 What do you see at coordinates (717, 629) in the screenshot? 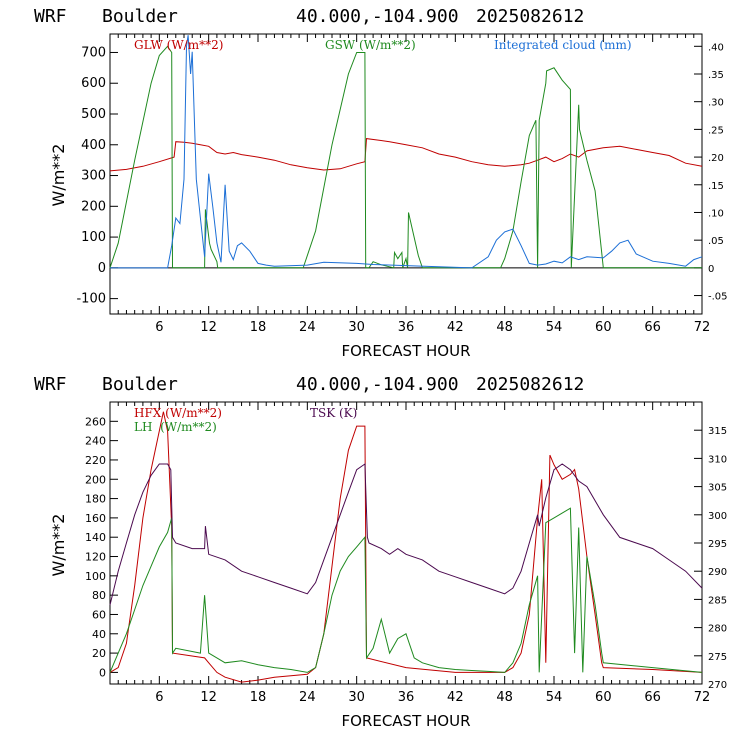
I see `y-right-tick-label: 280` at bounding box center [717, 629].